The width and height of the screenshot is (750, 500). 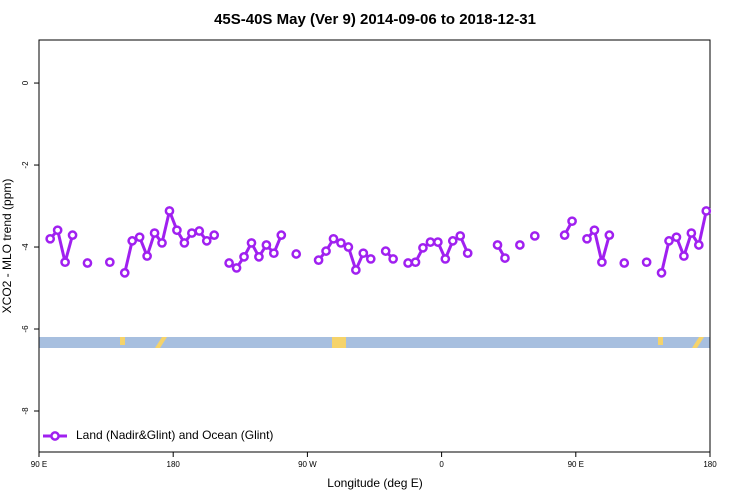 What do you see at coordinates (25, 411) in the screenshot?
I see `y-tick-label: -8` at bounding box center [25, 411].